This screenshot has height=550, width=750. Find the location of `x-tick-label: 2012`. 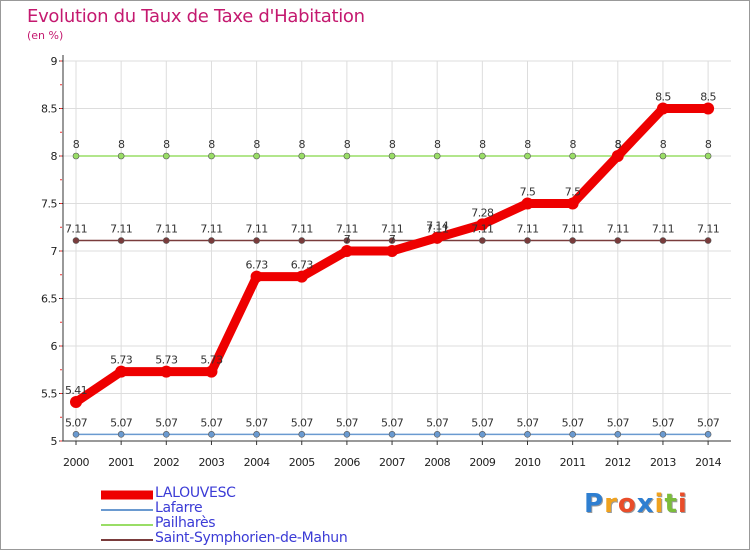

x-tick-label: 2012 is located at coordinates (618, 462).